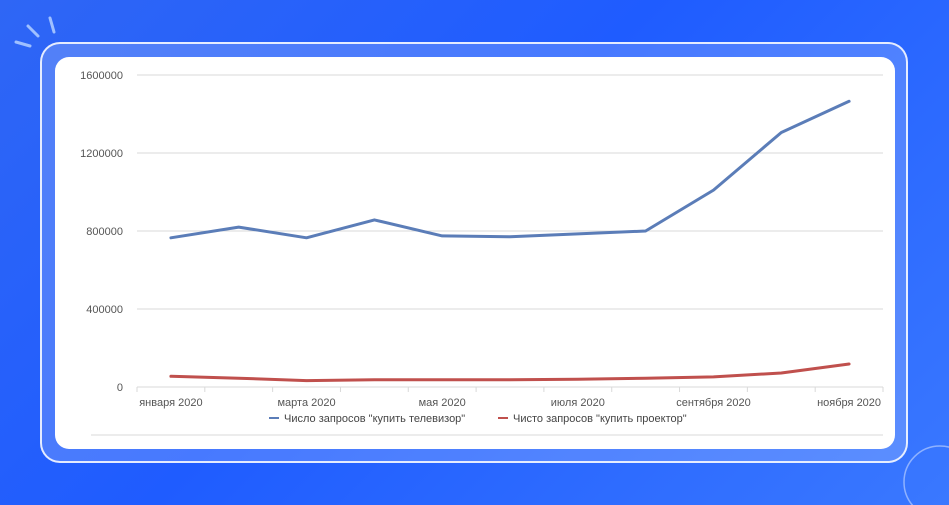 The image size is (949, 505). I want to click on y-tick-label: 800000, so click(104, 232).